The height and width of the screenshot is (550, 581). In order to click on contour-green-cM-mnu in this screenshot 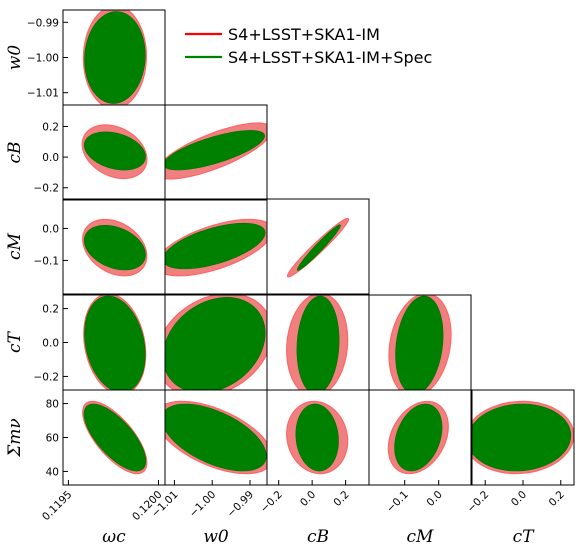, I will do `click(418, 437)`.